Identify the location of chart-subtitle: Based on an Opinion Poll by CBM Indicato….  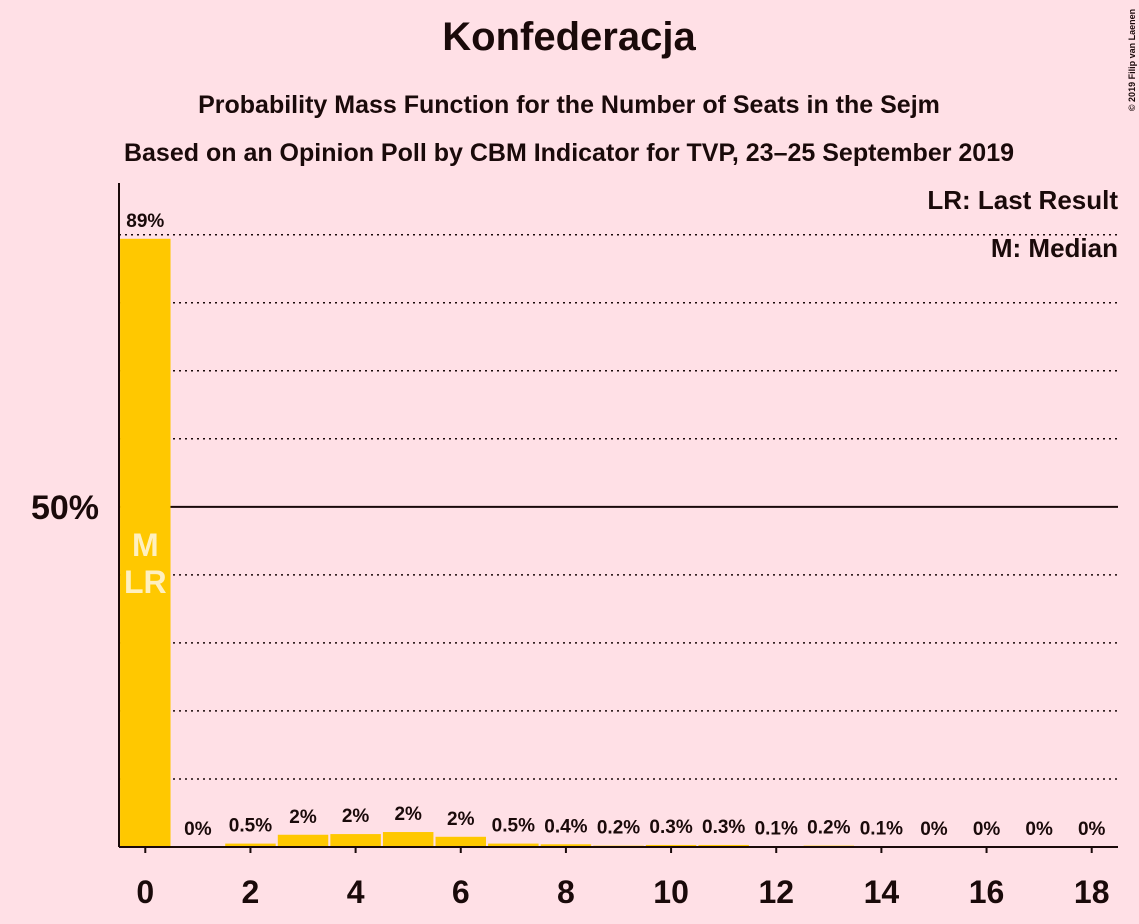
(569, 153).